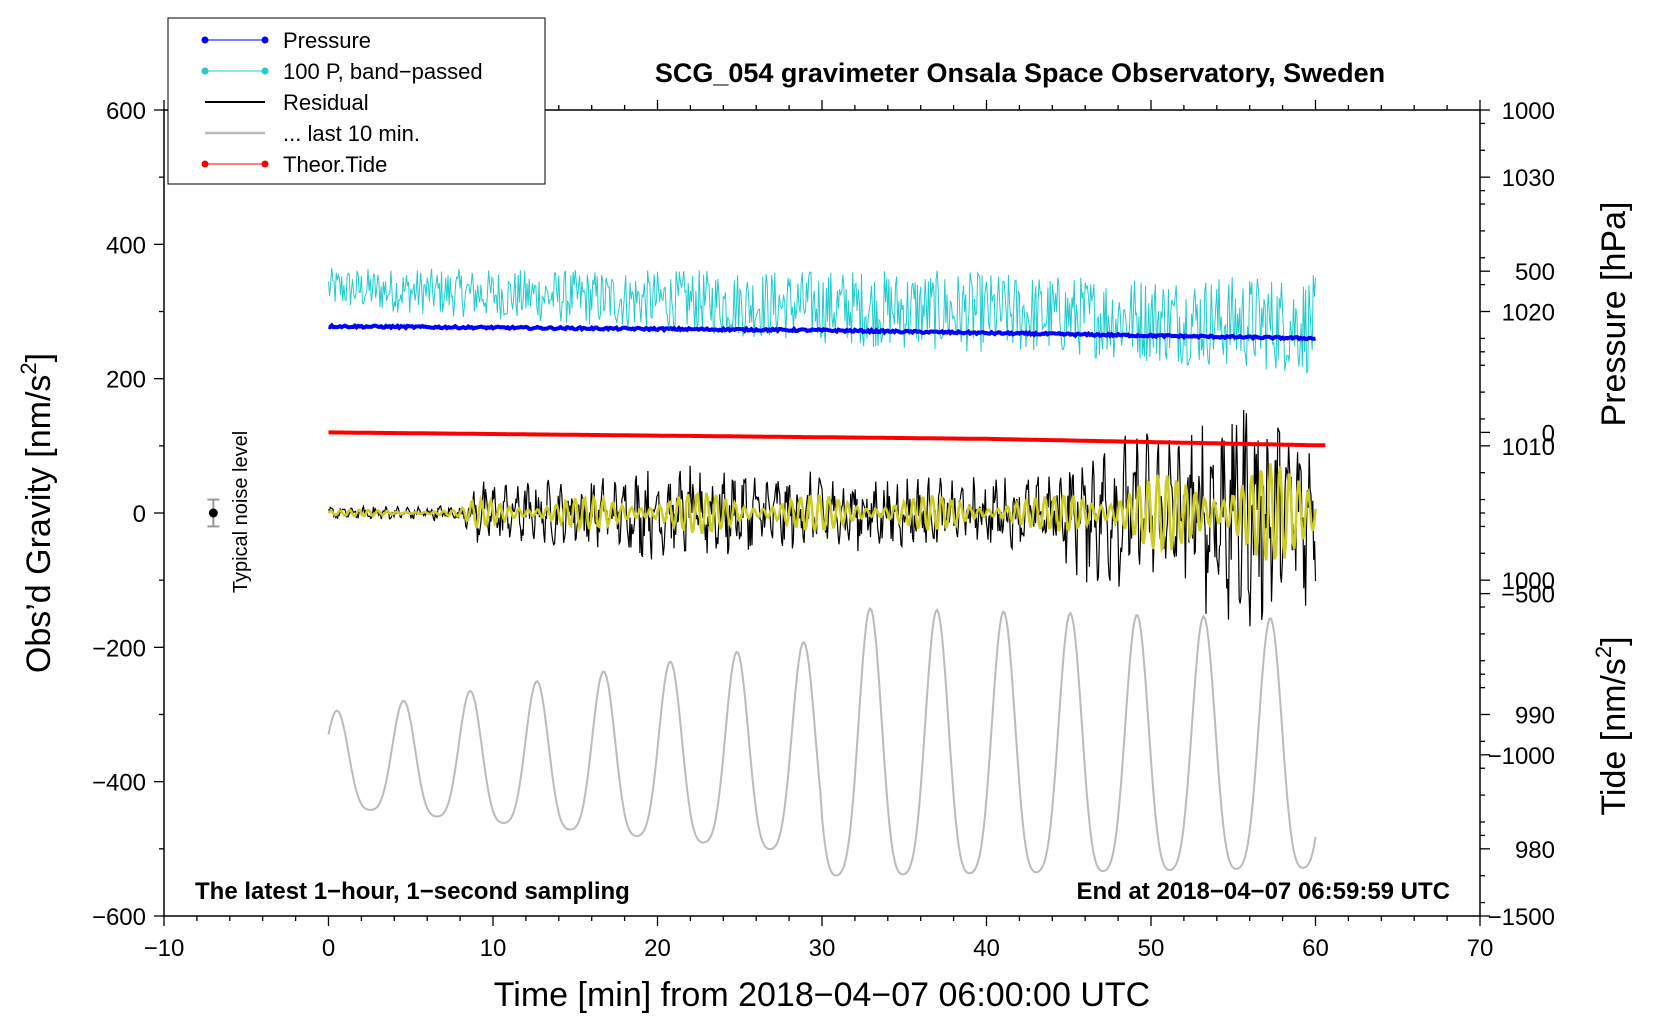 The height and width of the screenshot is (1020, 1660). What do you see at coordinates (1151, 948) in the screenshot?
I see `x-tick-label: 50` at bounding box center [1151, 948].